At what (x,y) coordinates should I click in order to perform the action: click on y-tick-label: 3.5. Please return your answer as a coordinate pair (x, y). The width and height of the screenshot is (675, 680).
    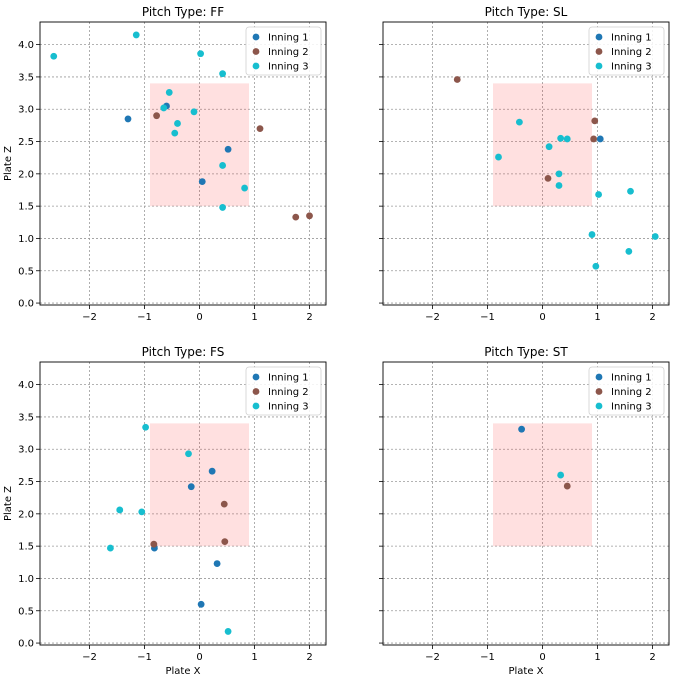
    Looking at the image, I should click on (26, 417).